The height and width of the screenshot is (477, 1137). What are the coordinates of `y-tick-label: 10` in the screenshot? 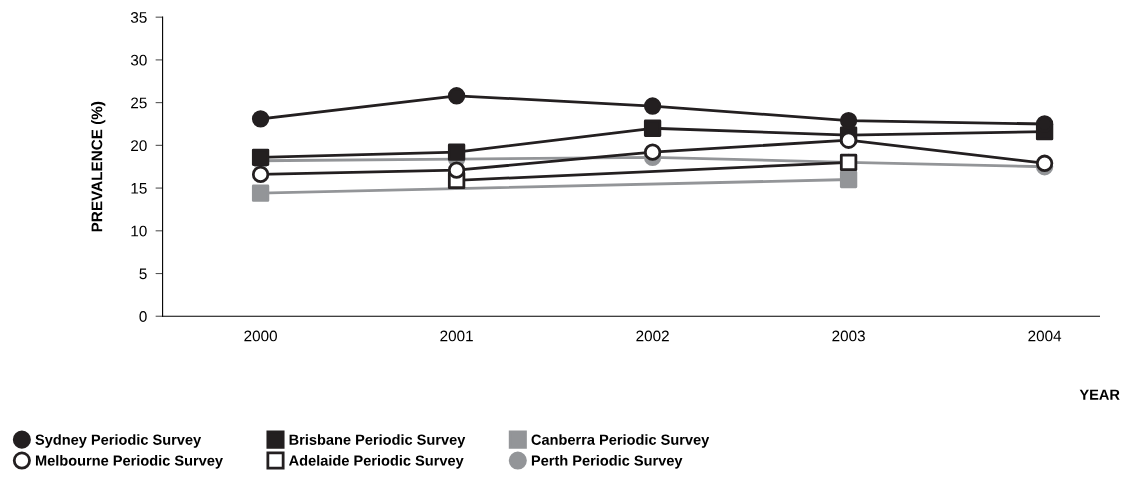 It's located at (139, 231).